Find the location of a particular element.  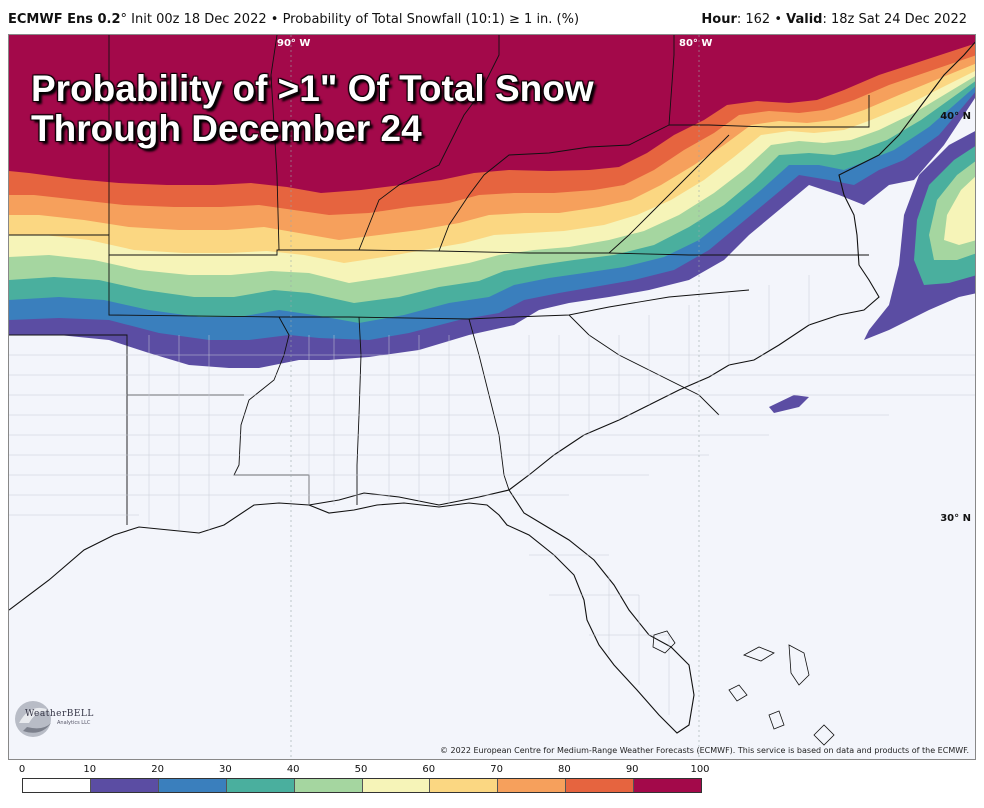

weatherbell-logo: WeatherBELL Analytics LLC is located at coordinates (54, 719).